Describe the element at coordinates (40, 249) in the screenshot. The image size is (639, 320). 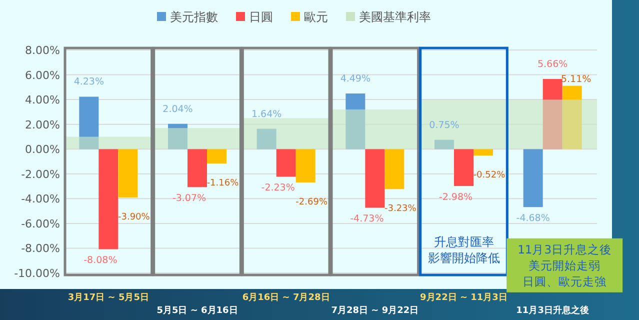
I see `y-tick-label: -8.00%` at that location.